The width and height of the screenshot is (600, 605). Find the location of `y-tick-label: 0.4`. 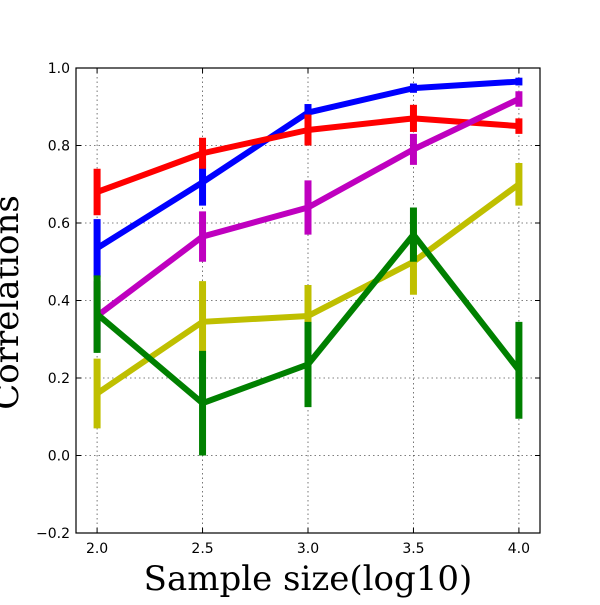

y-tick-label: 0.4 is located at coordinates (59, 302).